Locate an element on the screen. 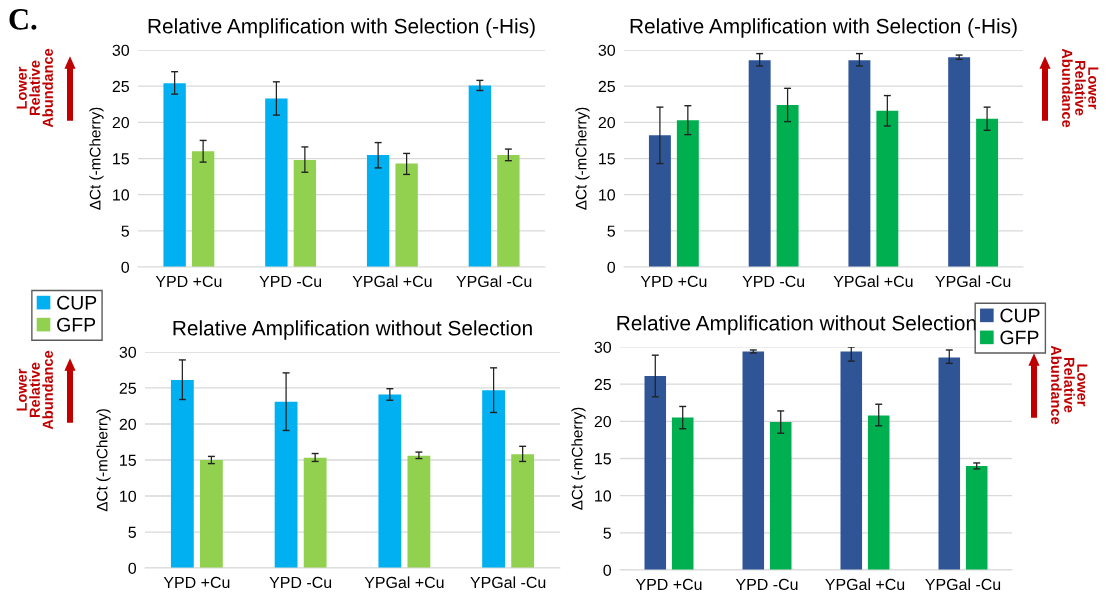  text: C. is located at coordinates (23, 19).